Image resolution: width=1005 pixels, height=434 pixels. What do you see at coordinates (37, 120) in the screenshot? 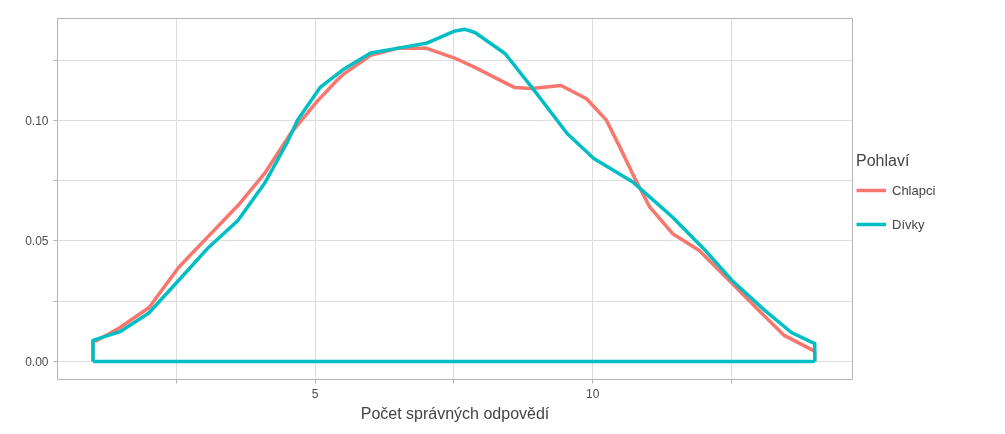
I see `y-tick-label: 0.10` at bounding box center [37, 120].